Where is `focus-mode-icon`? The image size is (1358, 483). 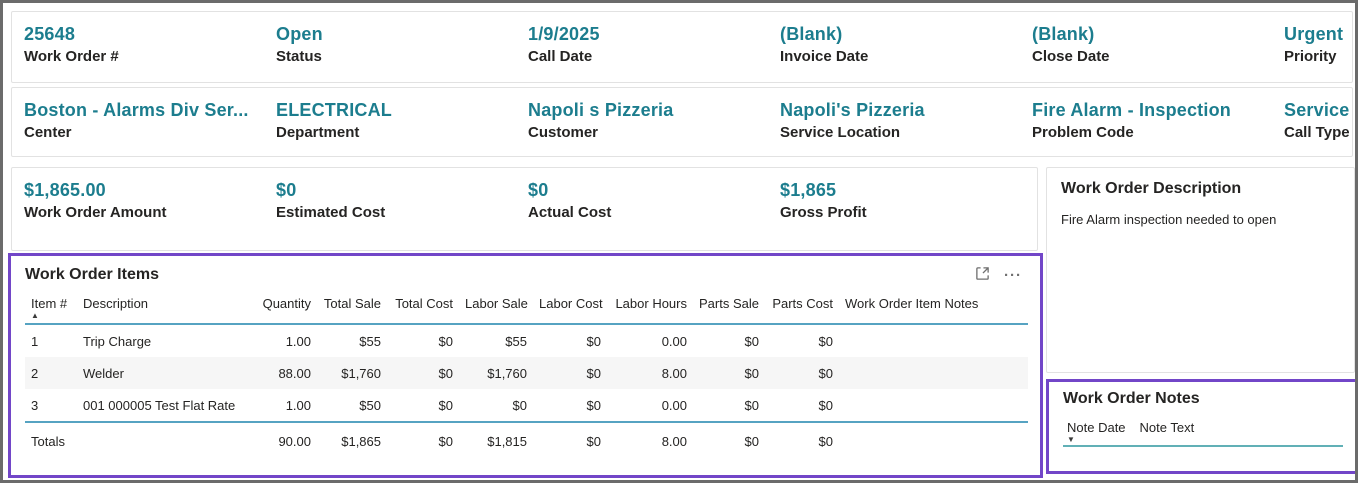 focus-mode-icon is located at coordinates (982, 276).